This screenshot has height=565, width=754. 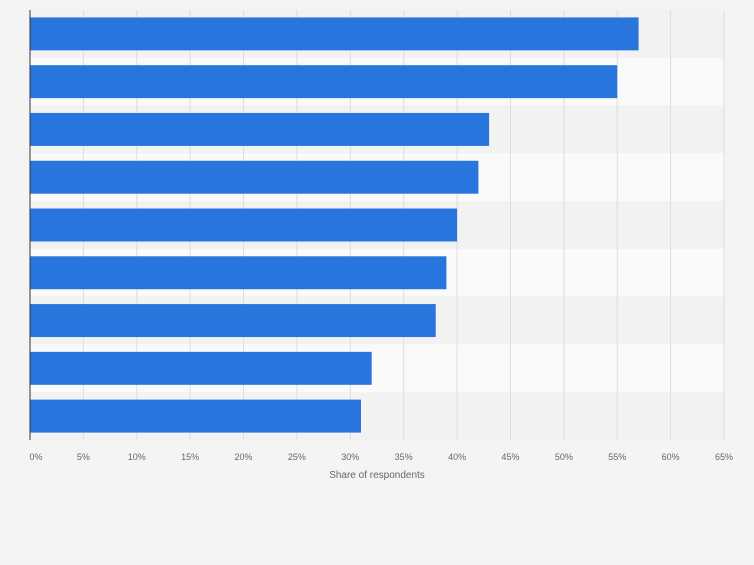 What do you see at coordinates (350, 457) in the screenshot?
I see `x-tick-label: 30%` at bounding box center [350, 457].